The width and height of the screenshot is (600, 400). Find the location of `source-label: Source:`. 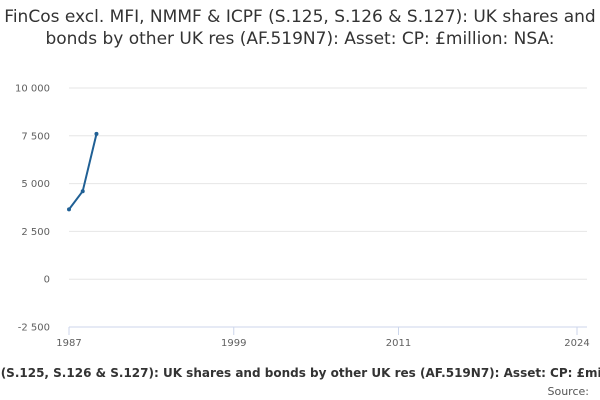

source-label: Source: is located at coordinates (569, 391).